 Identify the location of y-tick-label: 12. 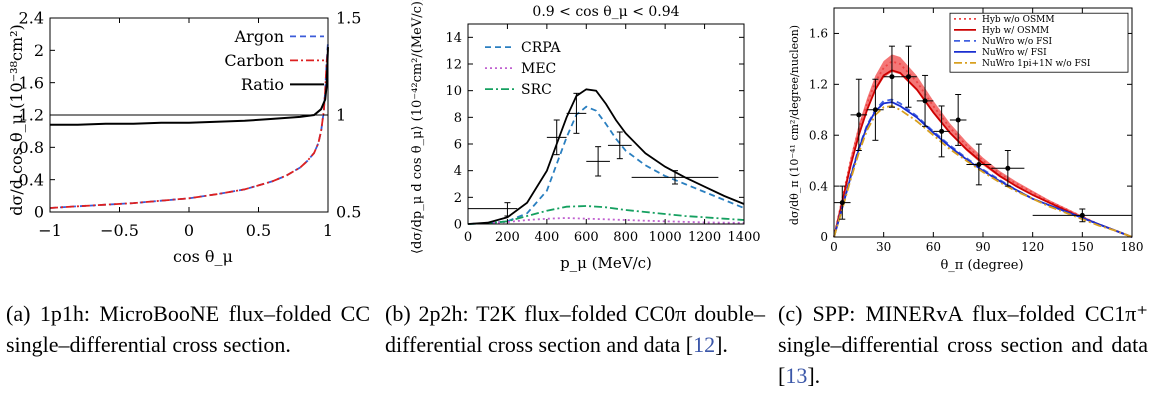
(453, 65).